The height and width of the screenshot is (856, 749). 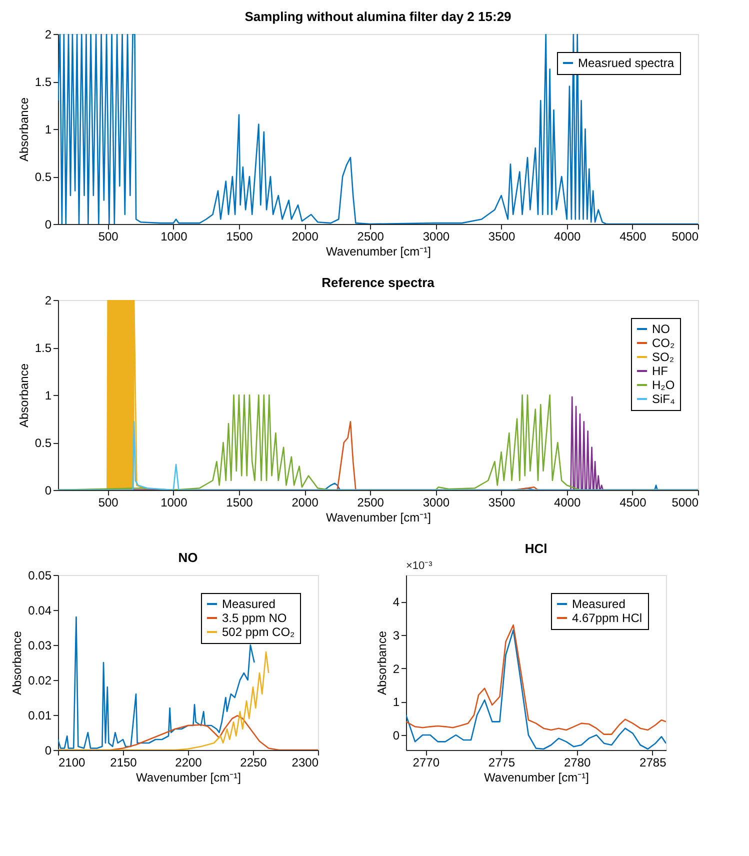 I want to click on y-tick-label: 0.04, so click(x=40, y=611).